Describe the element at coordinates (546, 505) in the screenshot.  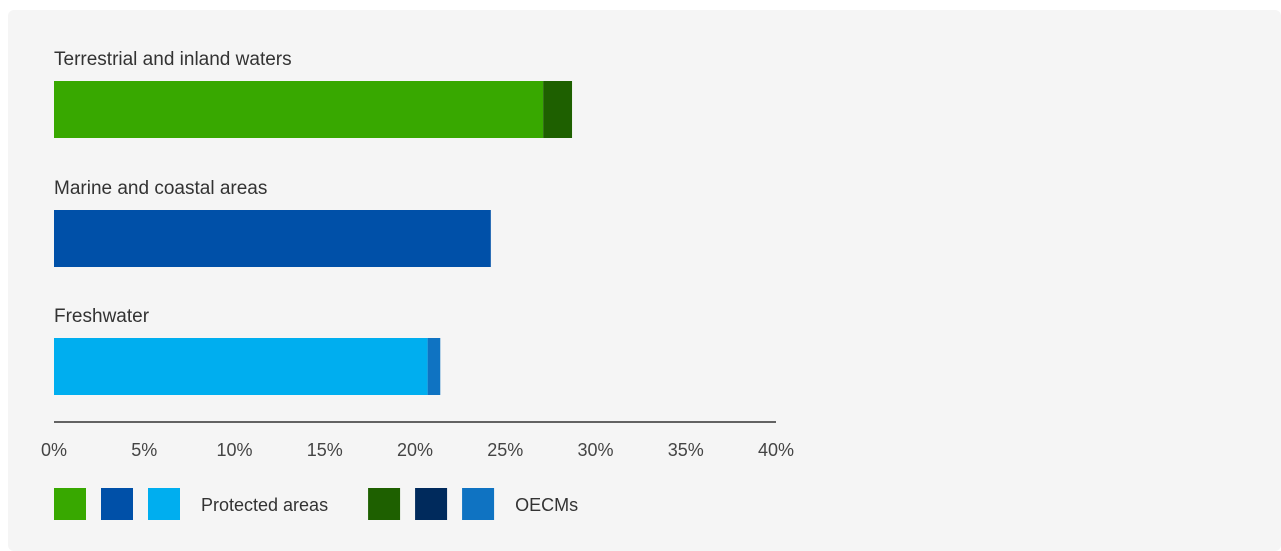
I see `legend-label-oecms: OECMs` at that location.